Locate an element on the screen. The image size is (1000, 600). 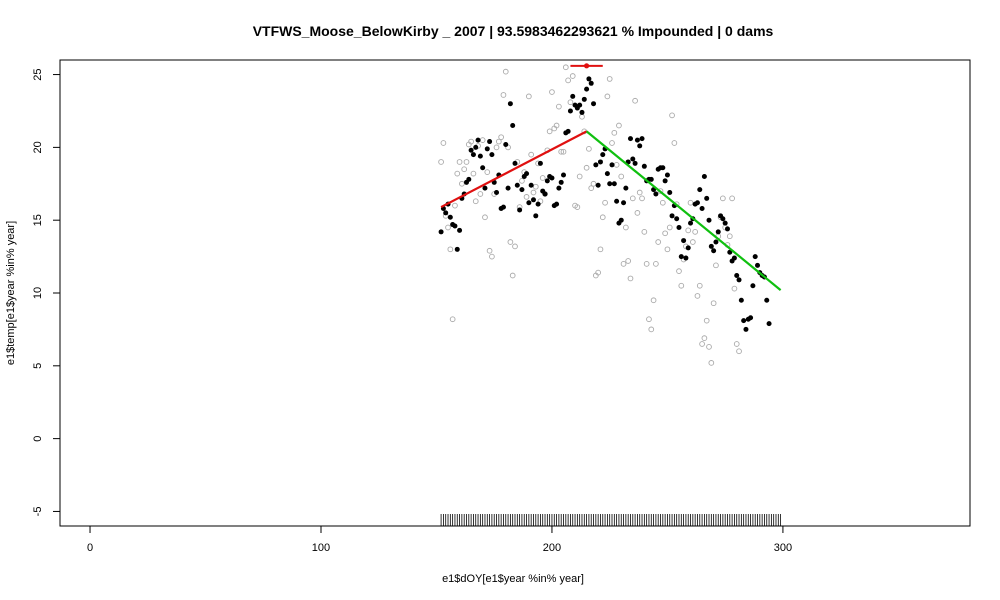
y-tick-label: 15 is located at coordinates (38, 220).